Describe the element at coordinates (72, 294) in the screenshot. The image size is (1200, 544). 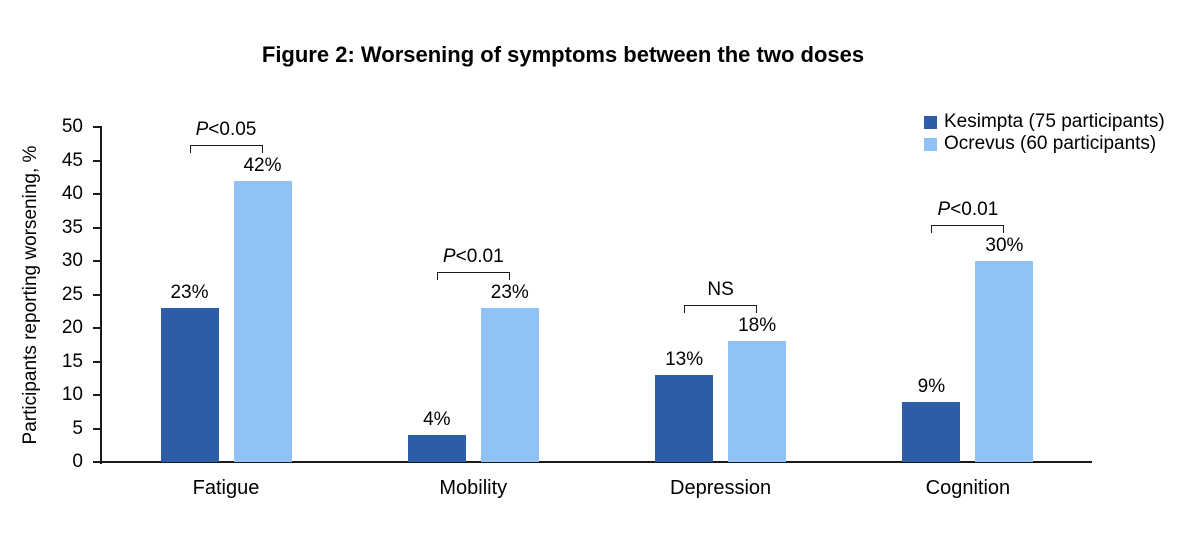
I see `y-tick-label: 25` at that location.